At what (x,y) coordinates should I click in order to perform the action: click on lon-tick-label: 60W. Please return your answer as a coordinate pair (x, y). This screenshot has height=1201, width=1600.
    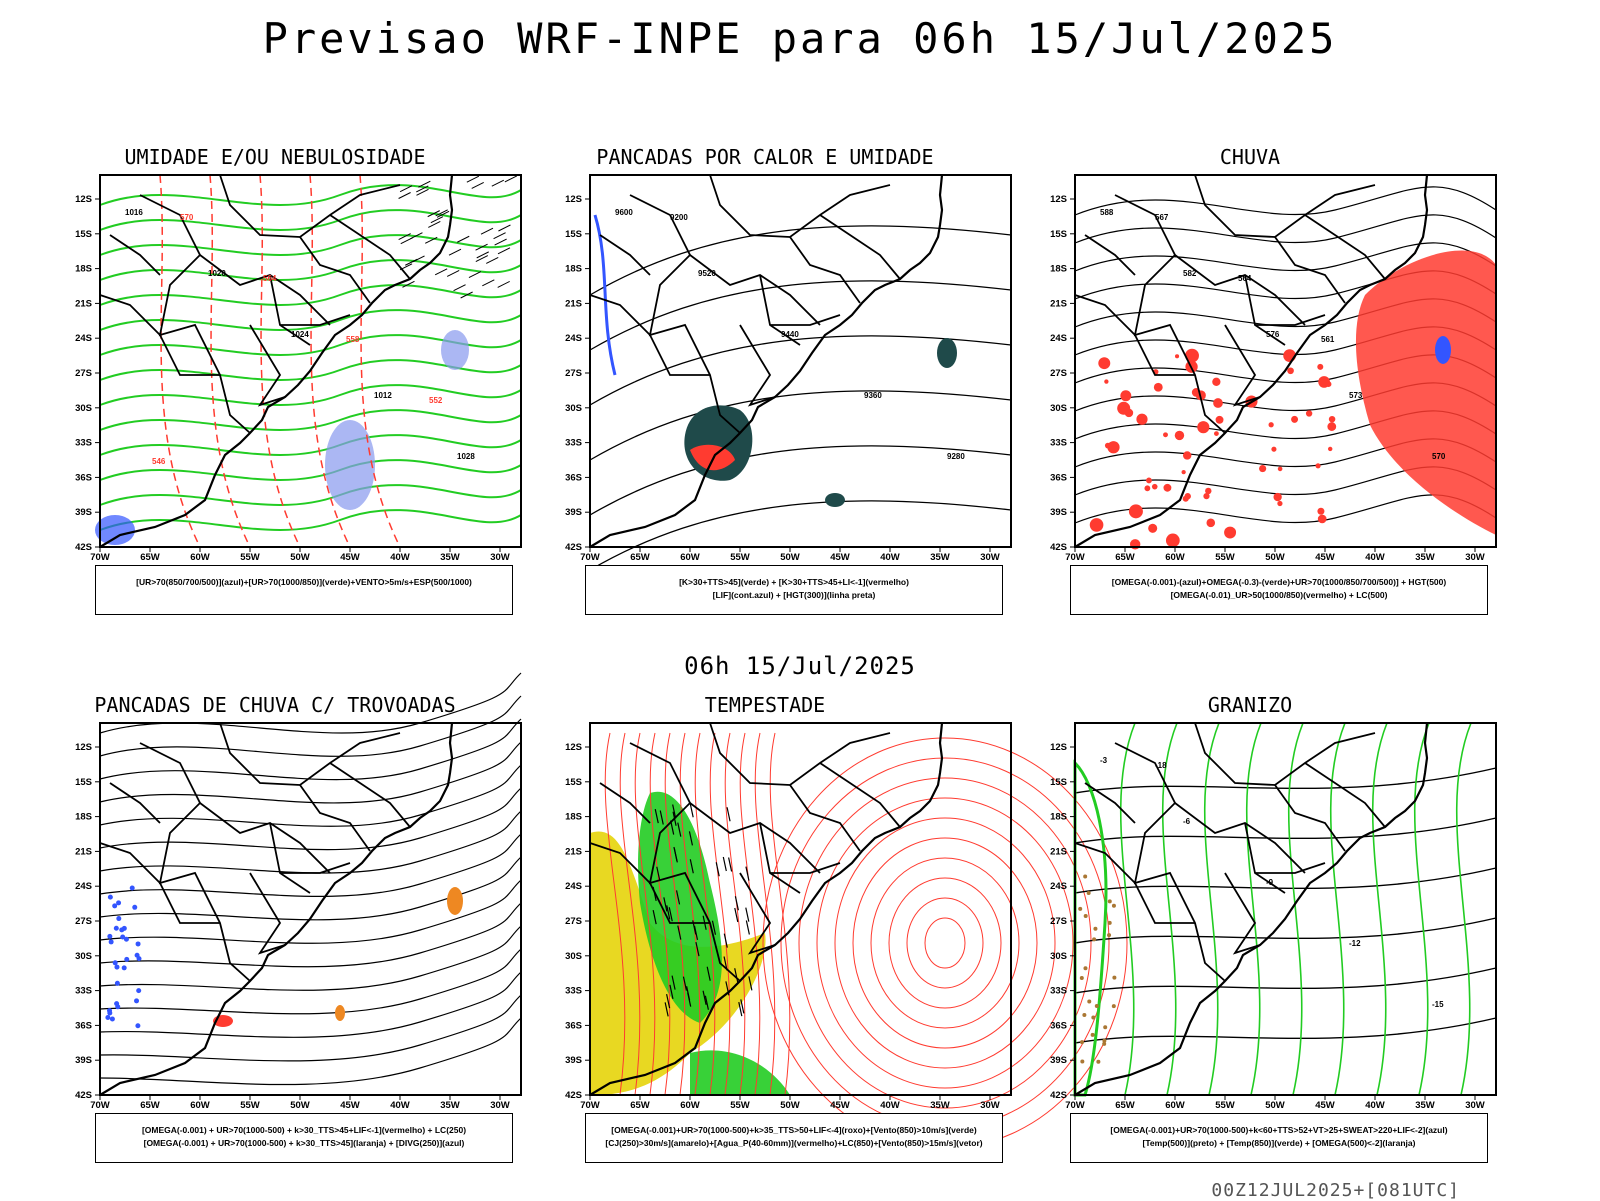
    Looking at the image, I should click on (200, 557).